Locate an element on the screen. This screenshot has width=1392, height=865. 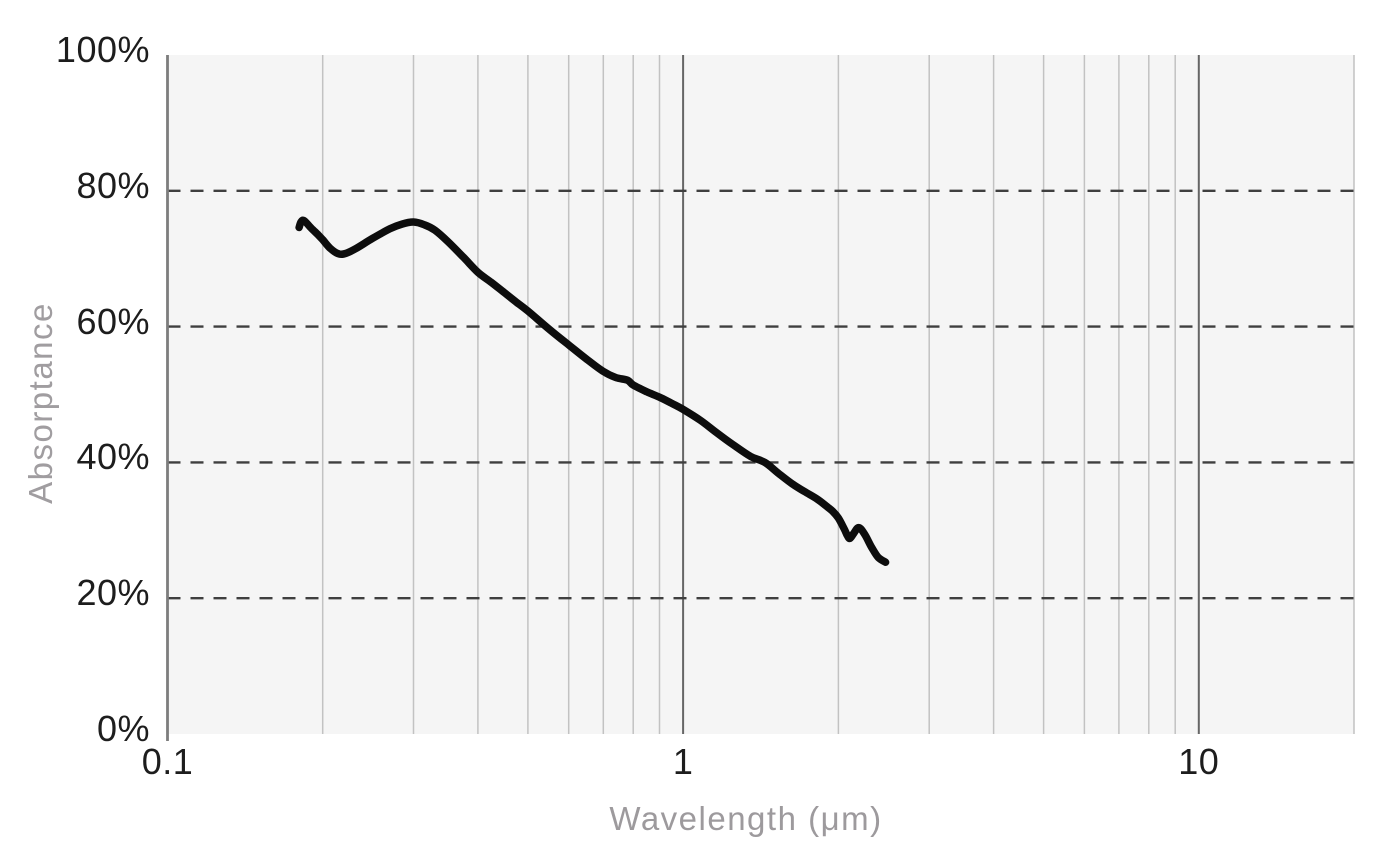
y-axis-title: Absorptance is located at coordinates (40, 403).